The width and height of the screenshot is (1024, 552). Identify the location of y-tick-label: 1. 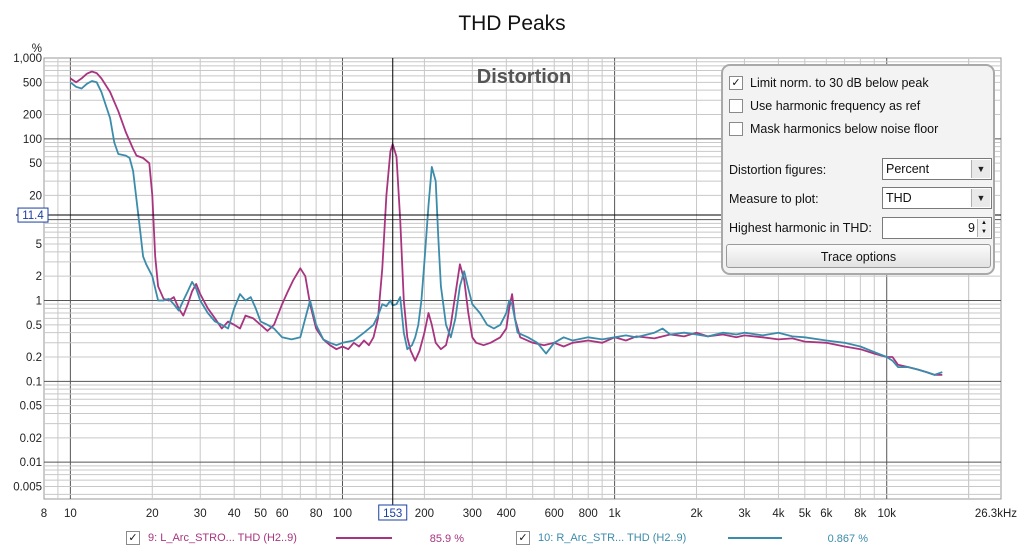
(39, 301).